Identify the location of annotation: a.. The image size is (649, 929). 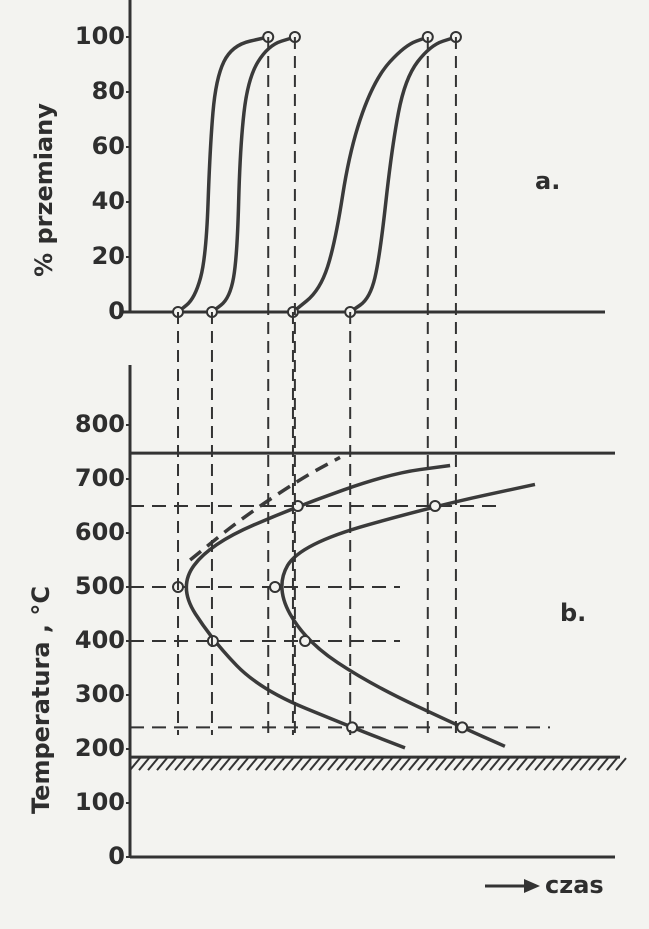
(547, 181).